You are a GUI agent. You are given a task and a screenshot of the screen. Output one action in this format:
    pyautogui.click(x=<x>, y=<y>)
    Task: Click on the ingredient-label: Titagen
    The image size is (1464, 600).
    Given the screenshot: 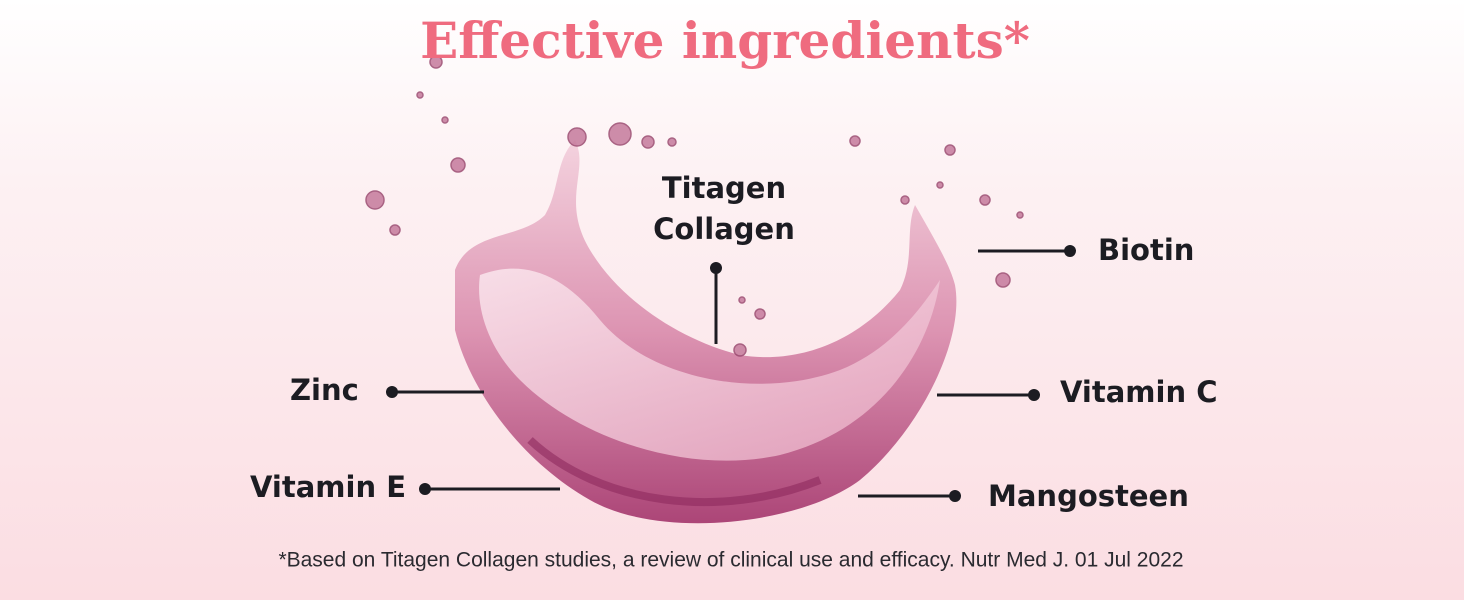 What is the action you would take?
    pyautogui.click(x=724, y=188)
    